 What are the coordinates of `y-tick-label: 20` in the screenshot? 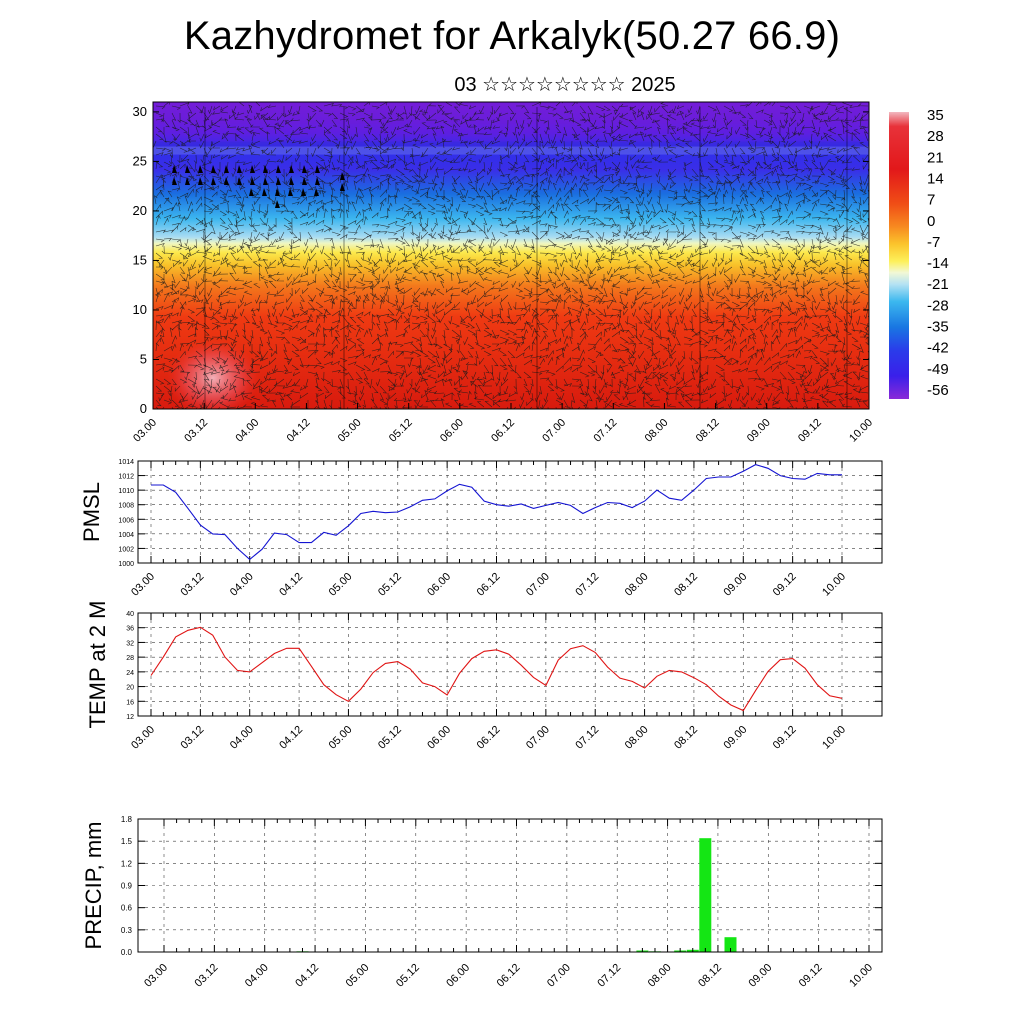 It's located at (140, 210).